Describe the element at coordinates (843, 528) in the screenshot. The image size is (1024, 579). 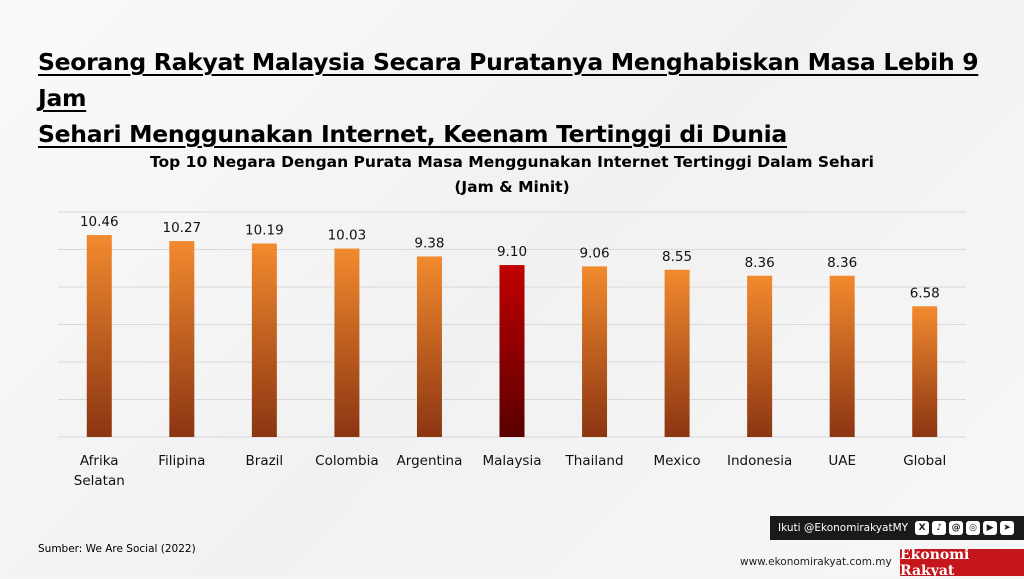
I see `social-handle: Ikuti @EkonomirakyatMY` at that location.